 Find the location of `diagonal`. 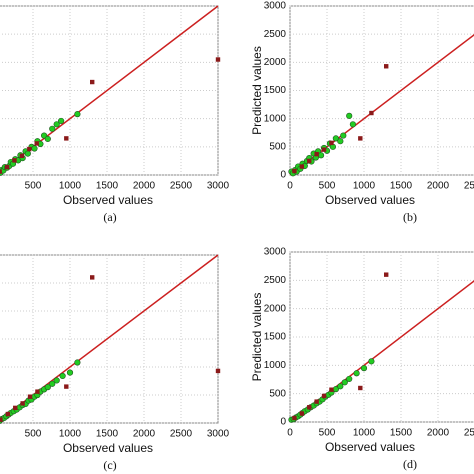

diagonal is located at coordinates (381, 104).